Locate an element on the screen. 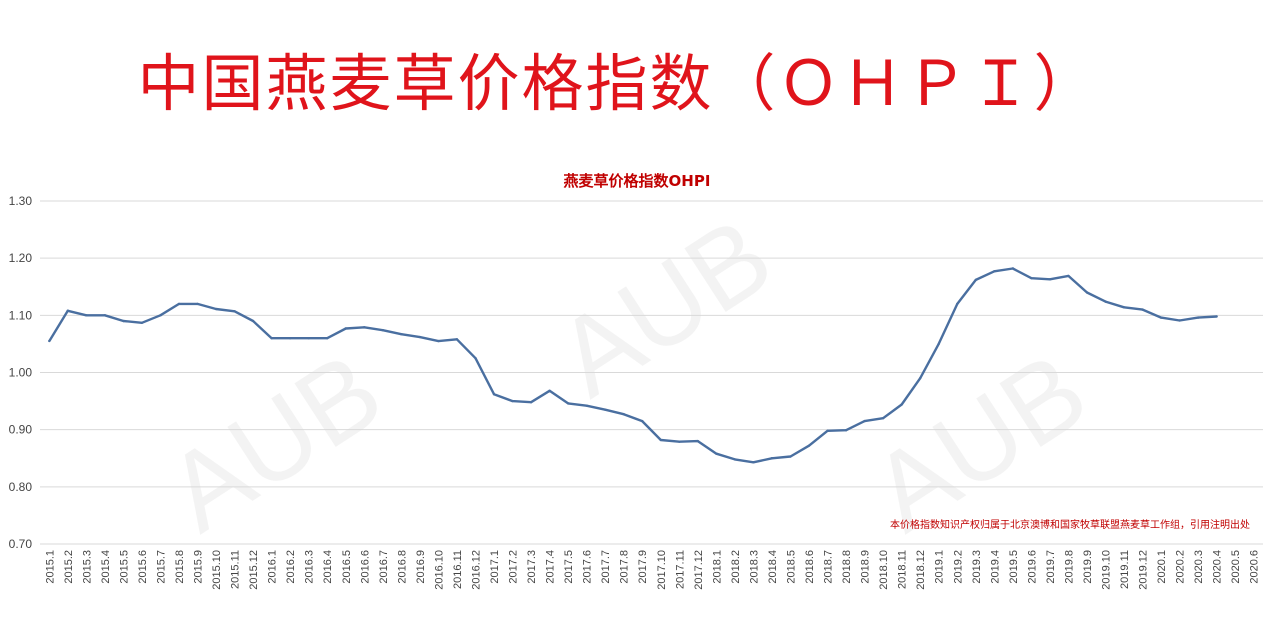 The width and height of the screenshot is (1275, 633). x-tick-label: 2015.4 is located at coordinates (106, 567).